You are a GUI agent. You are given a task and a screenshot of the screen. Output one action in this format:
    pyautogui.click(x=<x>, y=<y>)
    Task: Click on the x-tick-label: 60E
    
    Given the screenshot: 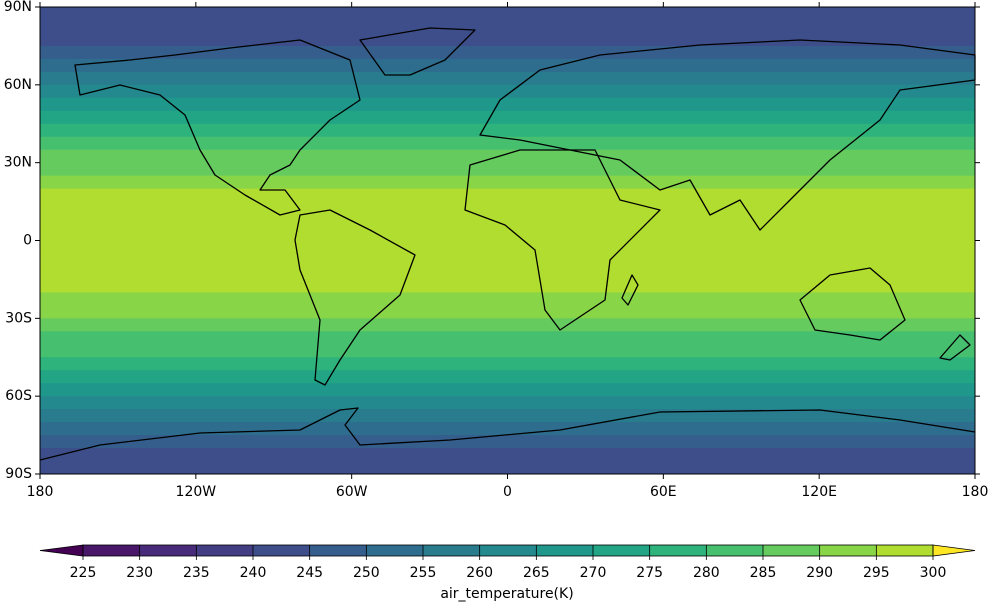 What is the action you would take?
    pyautogui.click(x=663, y=492)
    